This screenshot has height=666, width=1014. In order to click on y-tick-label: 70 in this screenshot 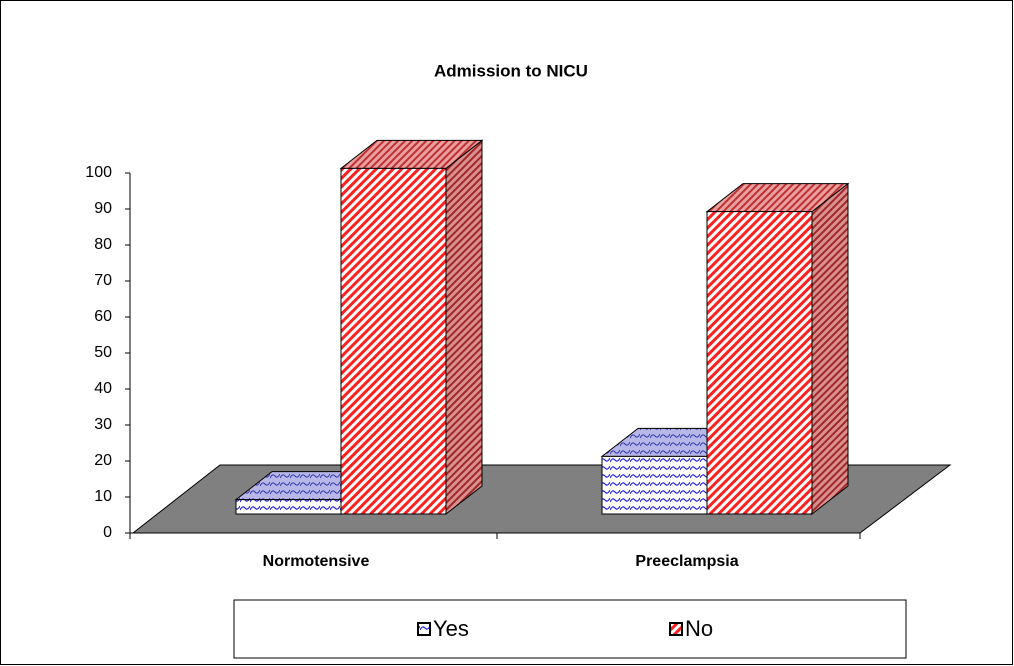, I will do `click(103, 280)`.